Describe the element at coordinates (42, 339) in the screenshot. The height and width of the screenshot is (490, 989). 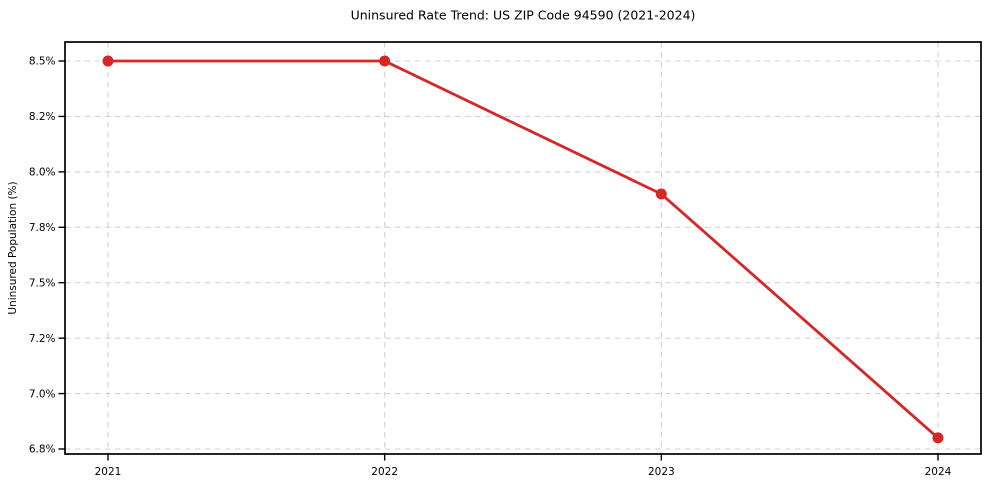
I see `y-tick-label: 7.2%` at that location.